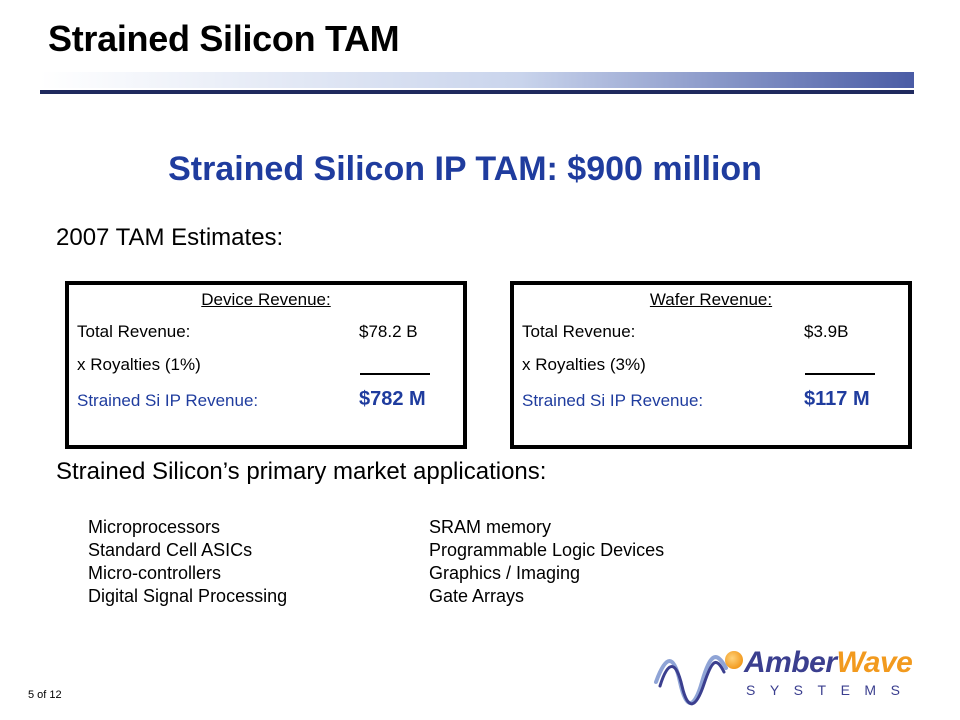 The height and width of the screenshot is (720, 960). Describe the element at coordinates (188, 596) in the screenshot. I see `list-item: Digital Signal Processing` at that location.